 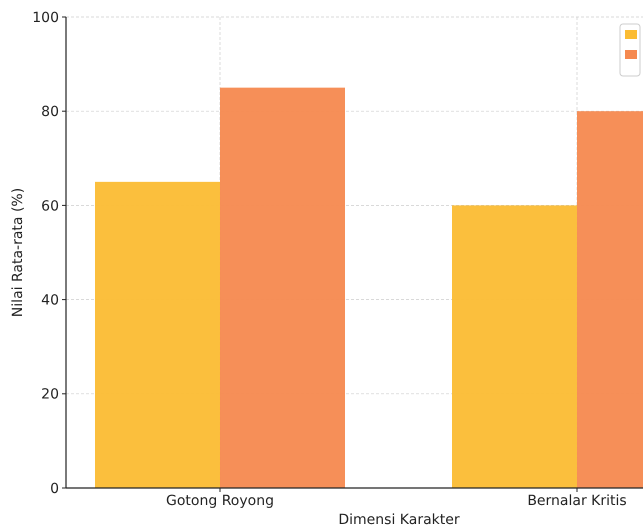 I want to click on x-tick-label: Gotong Royong, so click(x=220, y=501).